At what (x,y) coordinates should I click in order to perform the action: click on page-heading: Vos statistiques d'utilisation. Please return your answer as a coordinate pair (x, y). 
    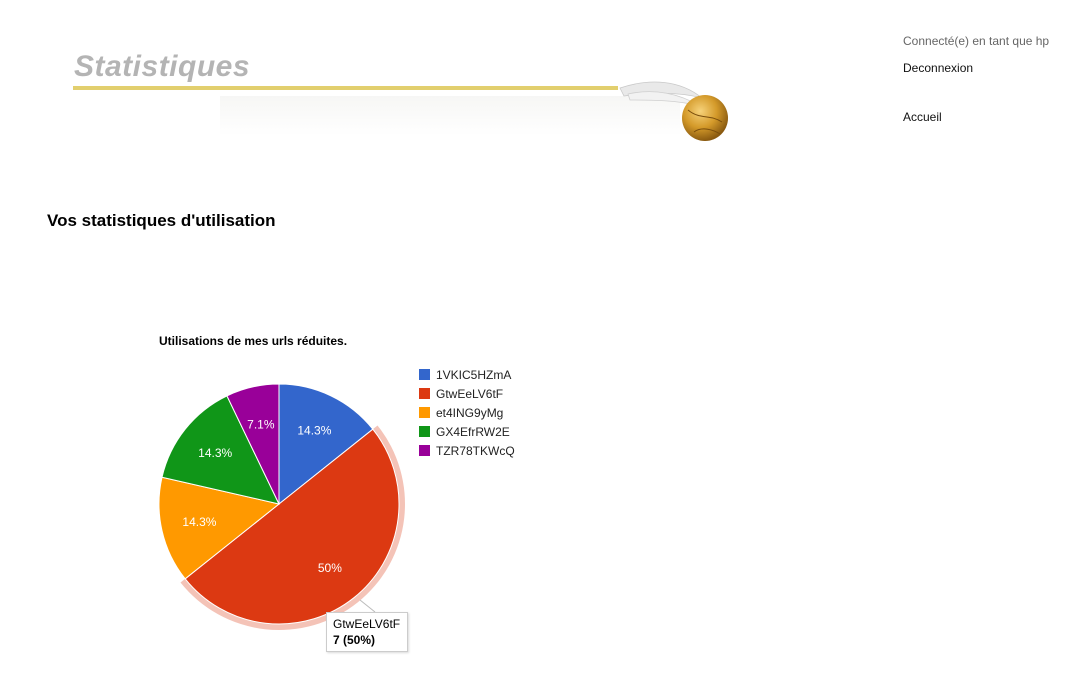
    Looking at the image, I should click on (161, 220).